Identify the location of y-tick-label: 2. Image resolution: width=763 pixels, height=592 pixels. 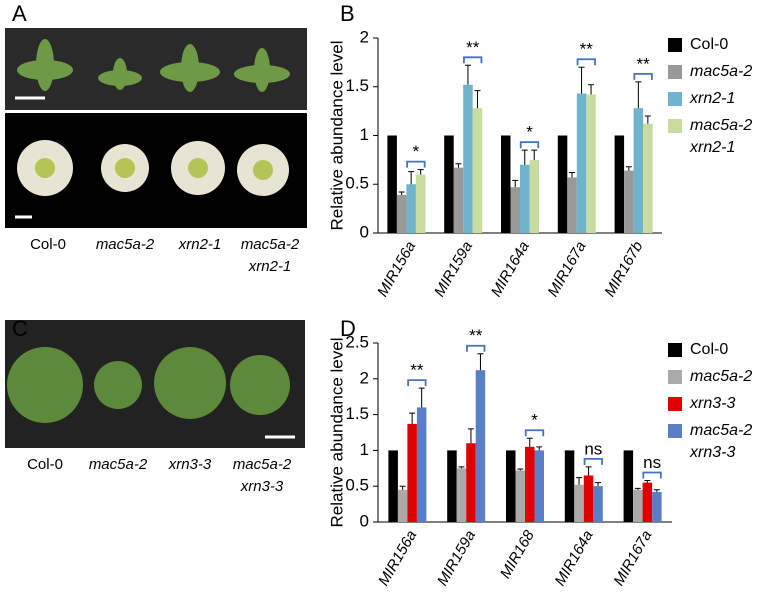
(364, 377).